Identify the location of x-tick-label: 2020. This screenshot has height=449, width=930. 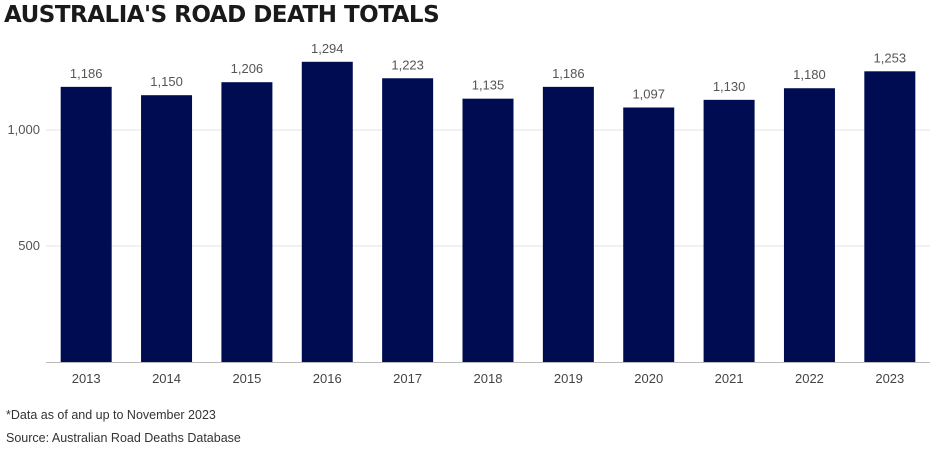
(648, 378).